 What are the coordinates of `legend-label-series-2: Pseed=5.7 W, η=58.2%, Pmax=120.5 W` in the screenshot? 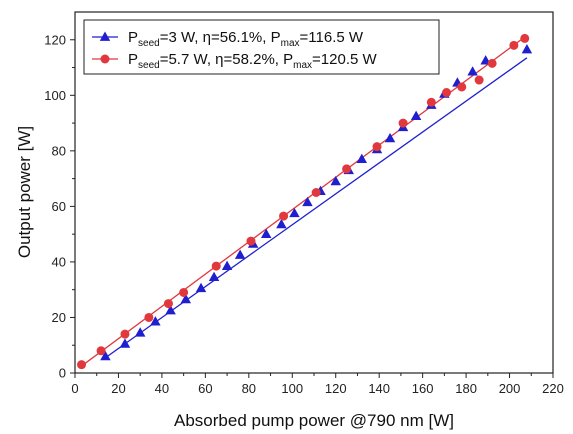 It's located at (252, 61).